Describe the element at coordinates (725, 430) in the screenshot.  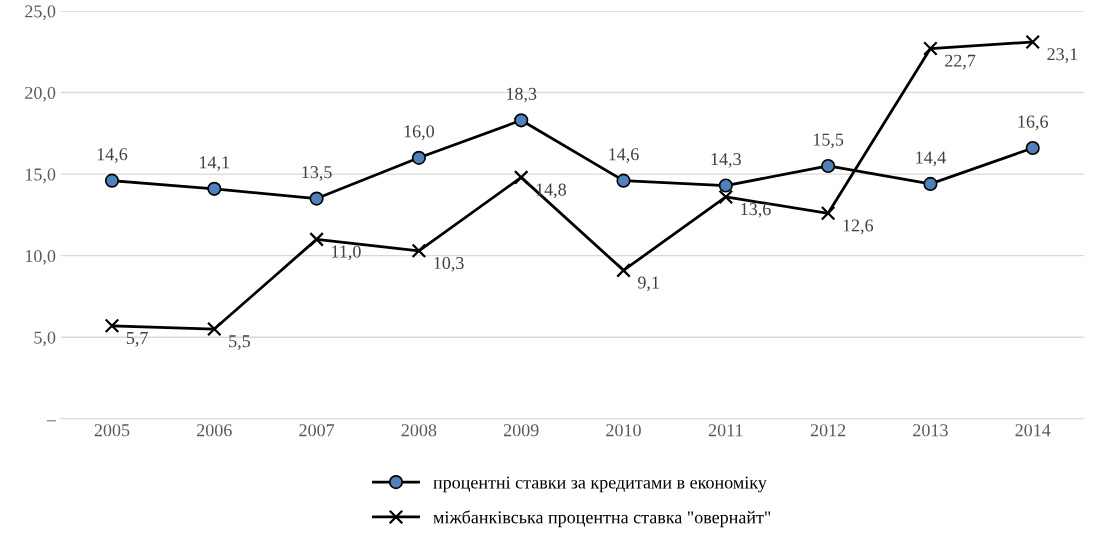
I see `x-tick-label: 2011` at that location.